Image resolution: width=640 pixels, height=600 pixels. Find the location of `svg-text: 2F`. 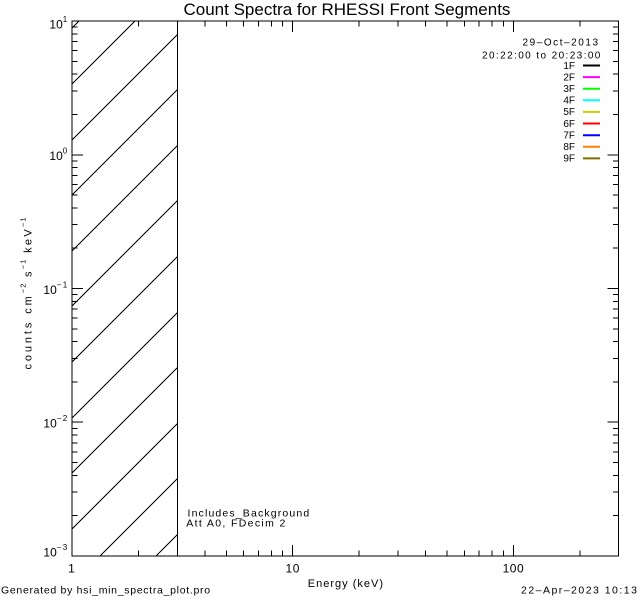

svg-text: 2F is located at coordinates (569, 77).